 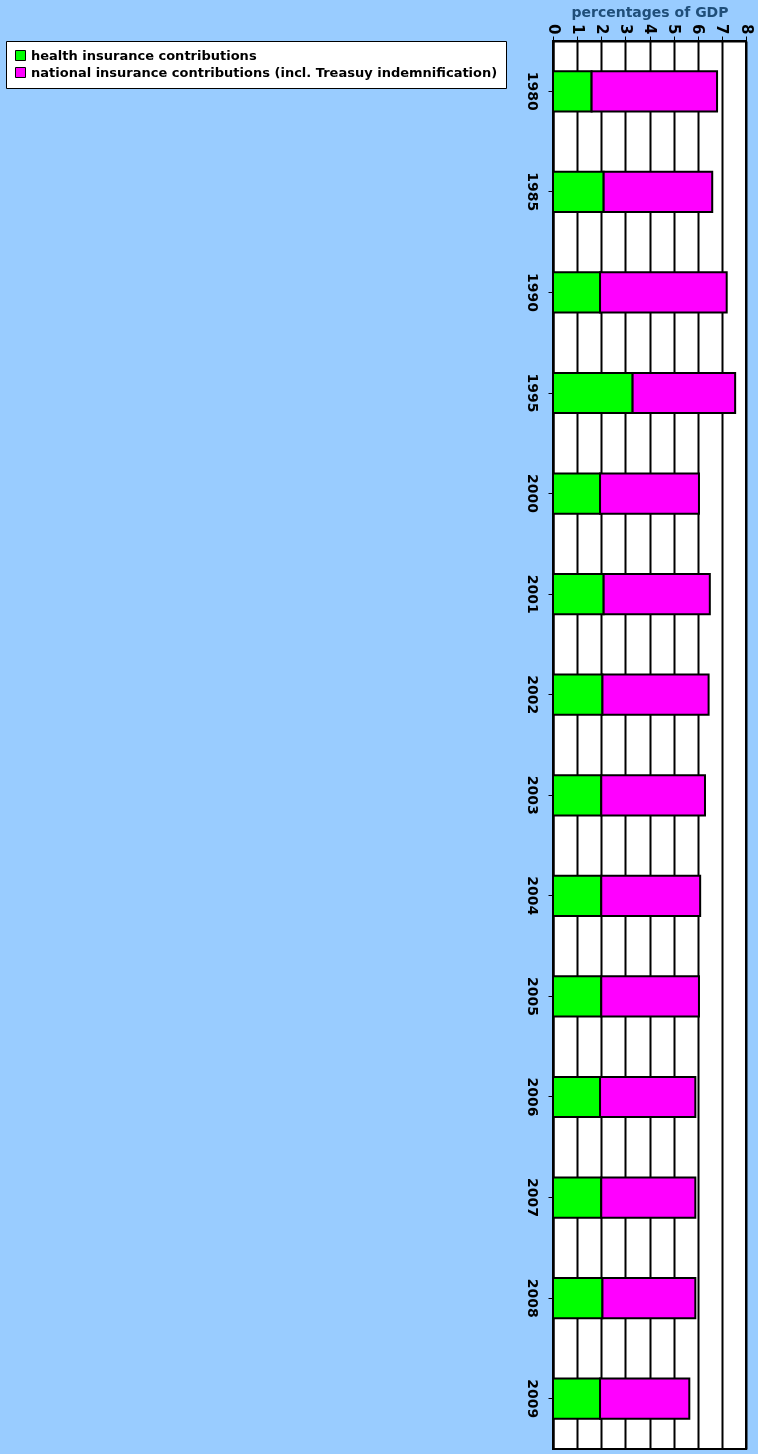 I want to click on y-tick-label: 1990, so click(x=532, y=292).